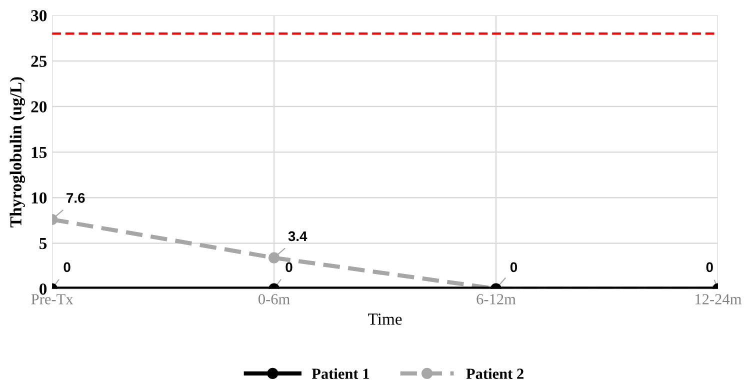 Image resolution: width=744 pixels, height=385 pixels. Describe the element at coordinates (52, 299) in the screenshot. I see `x-tick-label: Pre-Tx` at that location.